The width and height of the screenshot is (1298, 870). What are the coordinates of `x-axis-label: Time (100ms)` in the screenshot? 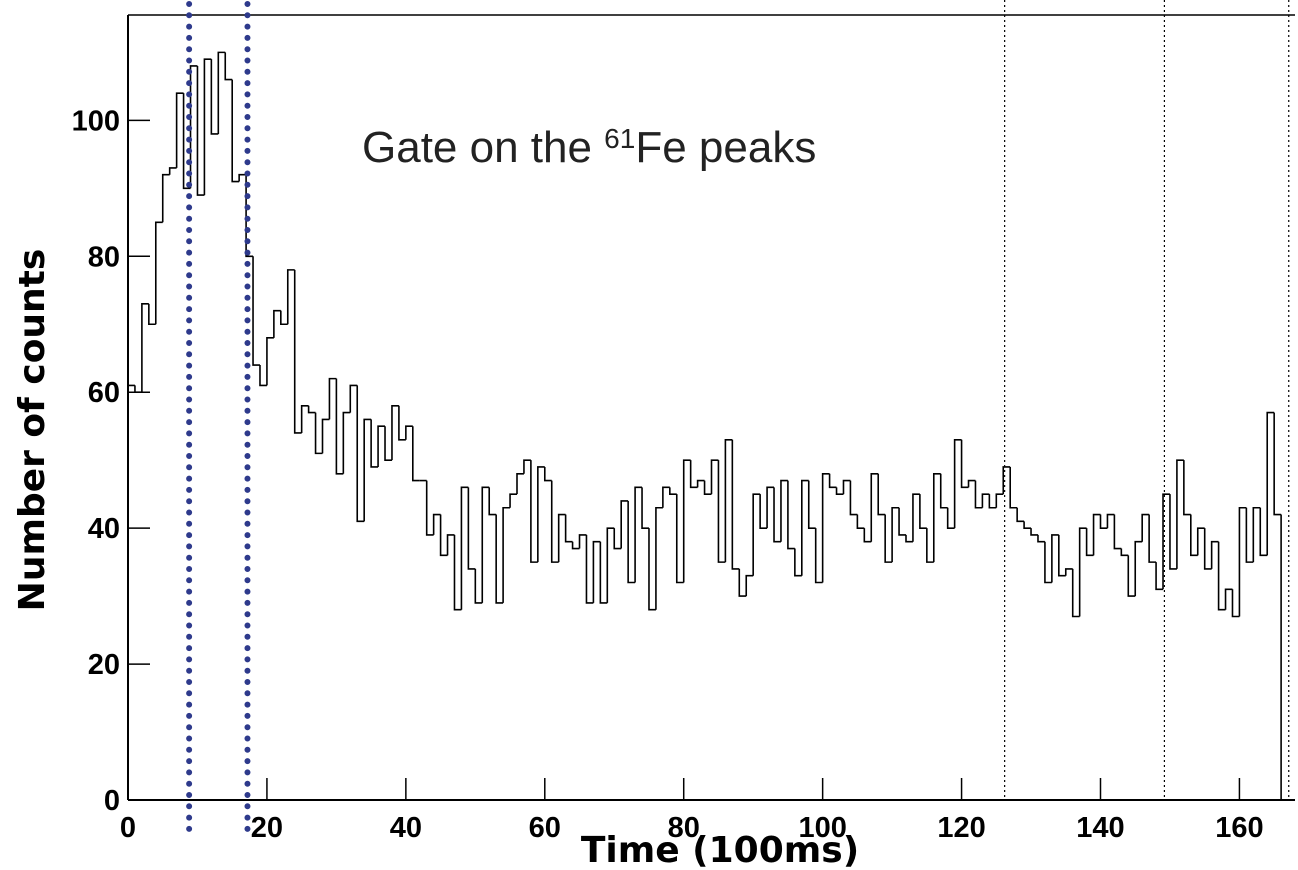 It's located at (720, 850).